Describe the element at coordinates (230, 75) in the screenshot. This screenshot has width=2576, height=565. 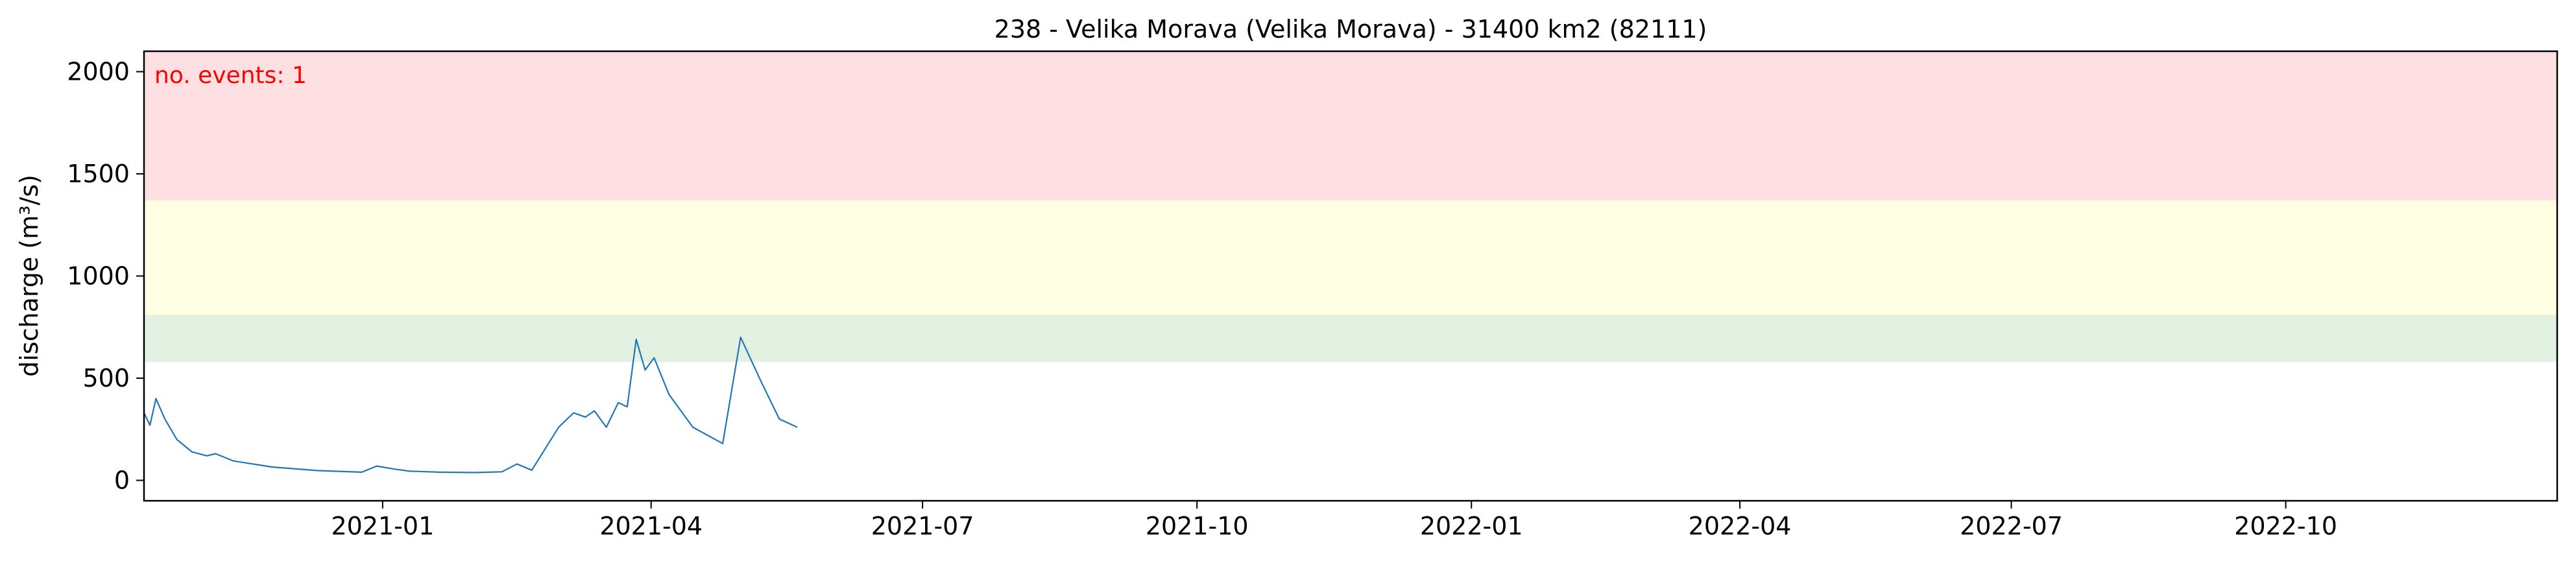
I see `events-annotation: no. events: 1` at that location.